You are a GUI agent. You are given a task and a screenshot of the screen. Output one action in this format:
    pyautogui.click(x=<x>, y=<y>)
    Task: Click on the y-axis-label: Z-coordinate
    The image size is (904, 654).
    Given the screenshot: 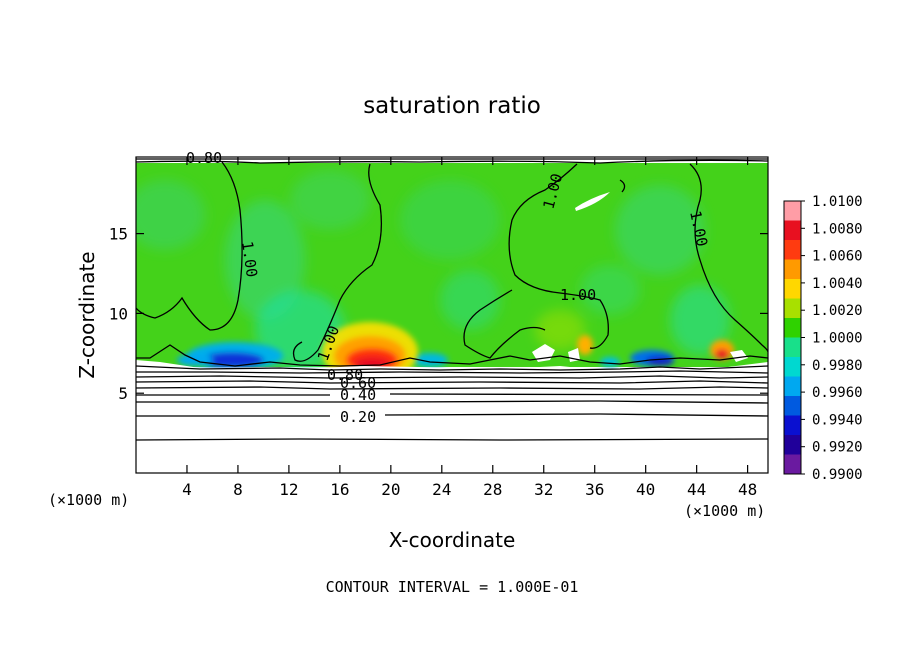 What is the action you would take?
    pyautogui.click(x=87, y=314)
    